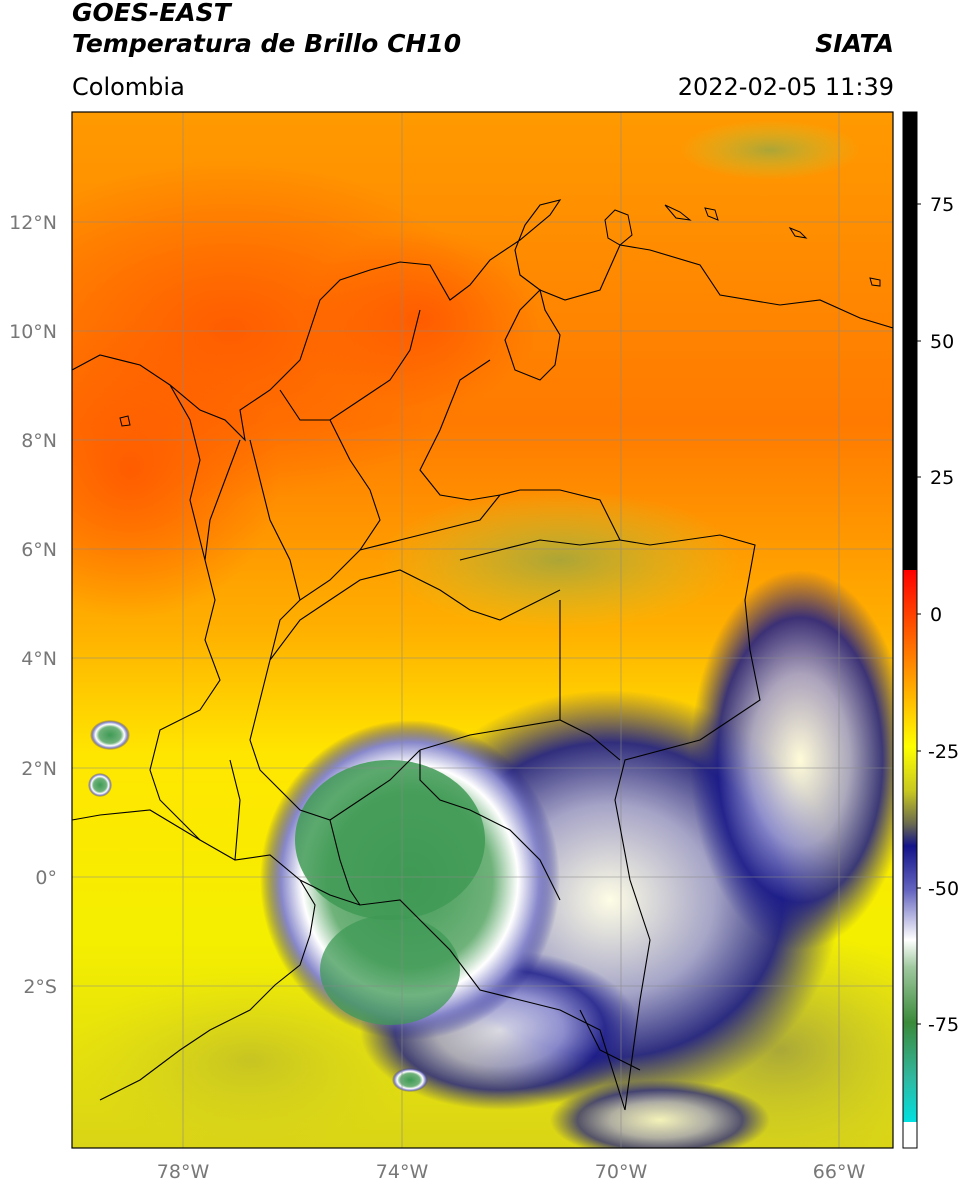 The width and height of the screenshot is (966, 1190). I want to click on product-title: Temperatura de Brillo CH10, so click(267, 43).